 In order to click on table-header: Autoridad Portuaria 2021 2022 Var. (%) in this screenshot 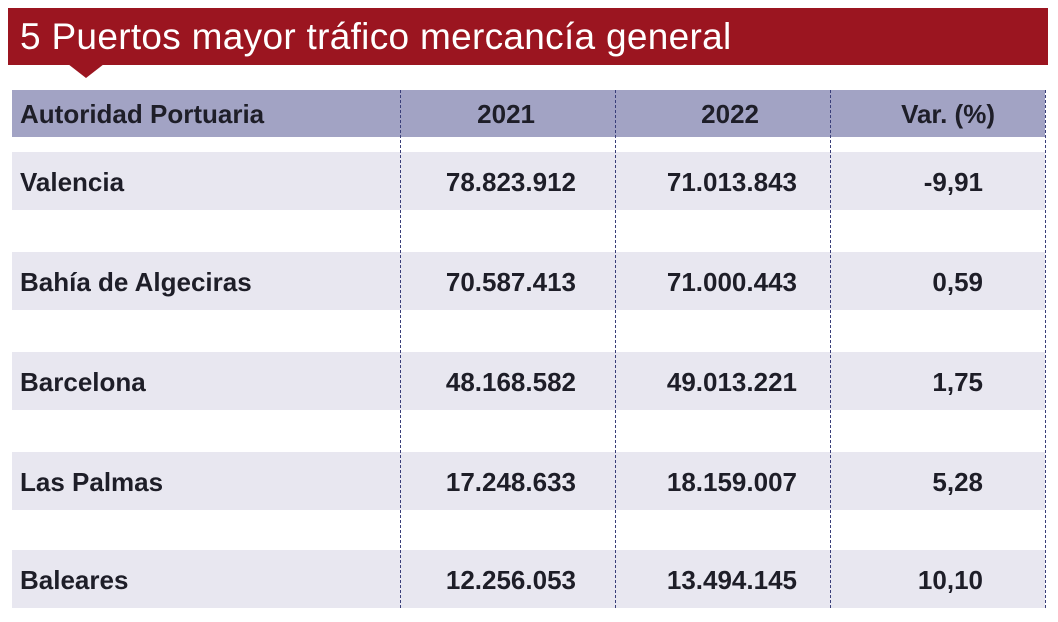, I will do `click(528, 113)`.